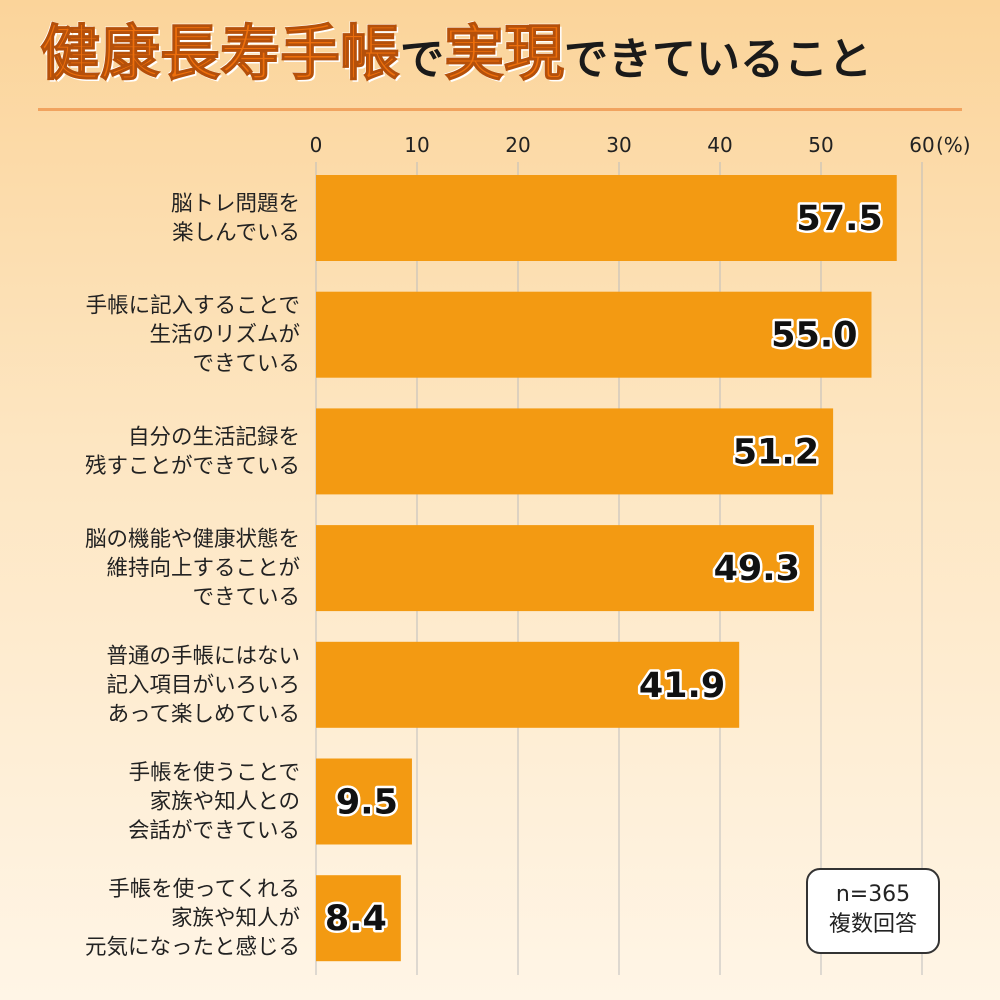  Describe the element at coordinates (203, 656) in the screenshot. I see `category-label-4-line-0: 普通の手帳にはない` at that location.